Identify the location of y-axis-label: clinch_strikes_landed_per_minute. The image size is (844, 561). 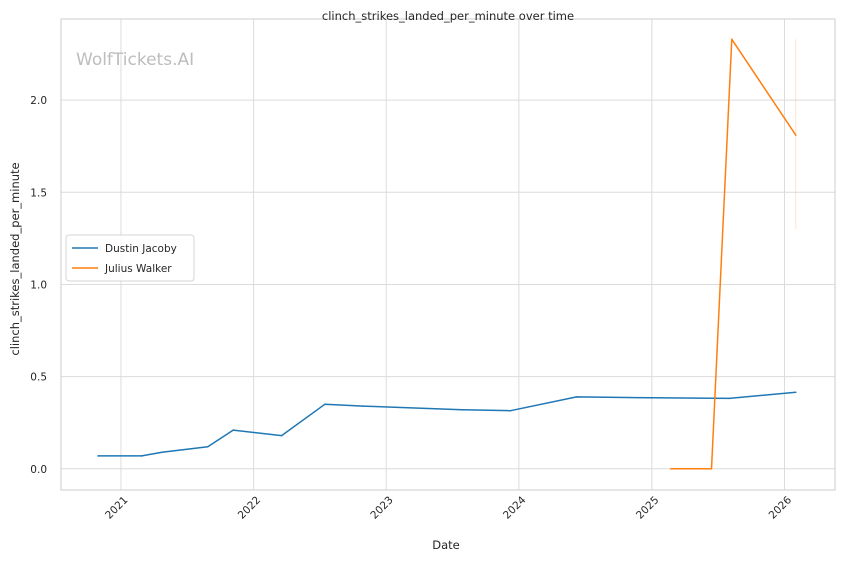
(15, 258).